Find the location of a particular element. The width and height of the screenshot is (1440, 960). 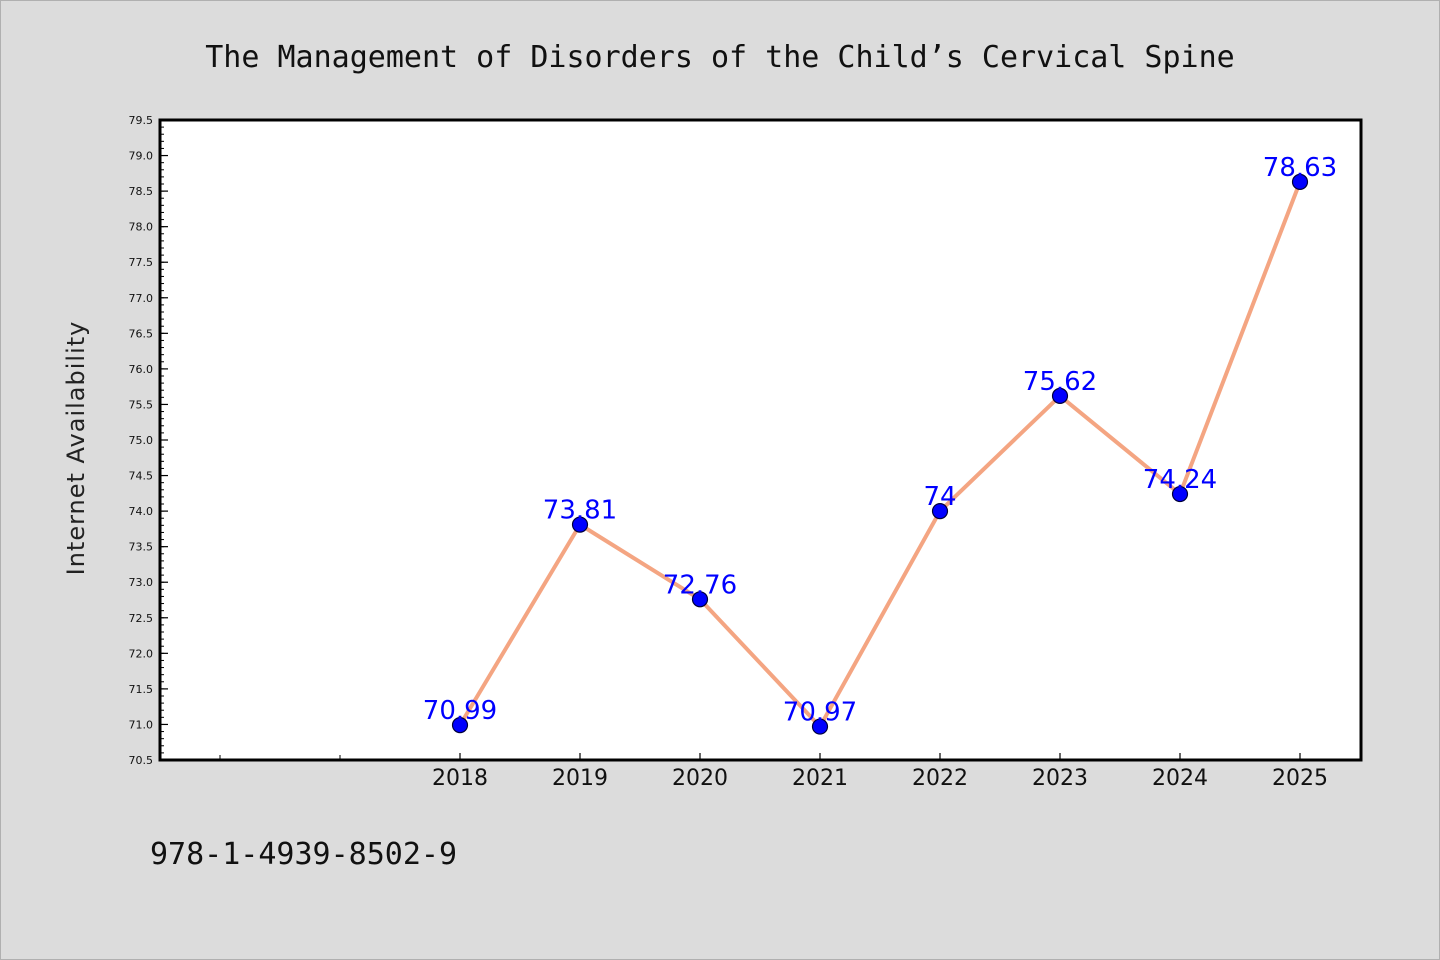

y-tick-label: 78.0 is located at coordinates (141, 227).